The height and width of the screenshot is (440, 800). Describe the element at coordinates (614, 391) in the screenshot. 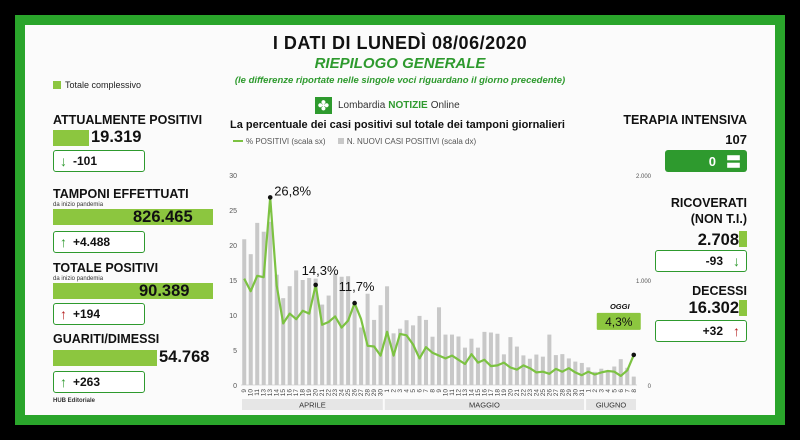

I see `x-tick-label: 5` at that location.